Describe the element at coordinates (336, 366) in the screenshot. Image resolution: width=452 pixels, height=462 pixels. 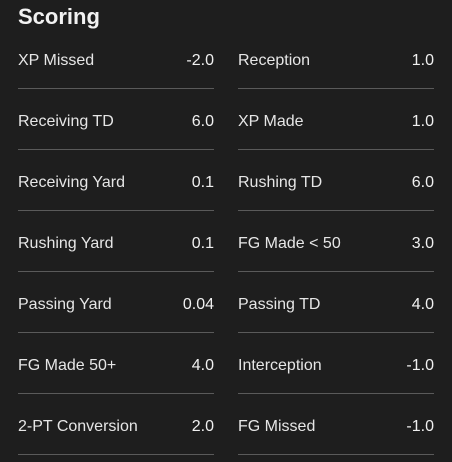
I see `scoring-item: Interception -1.0` at that location.